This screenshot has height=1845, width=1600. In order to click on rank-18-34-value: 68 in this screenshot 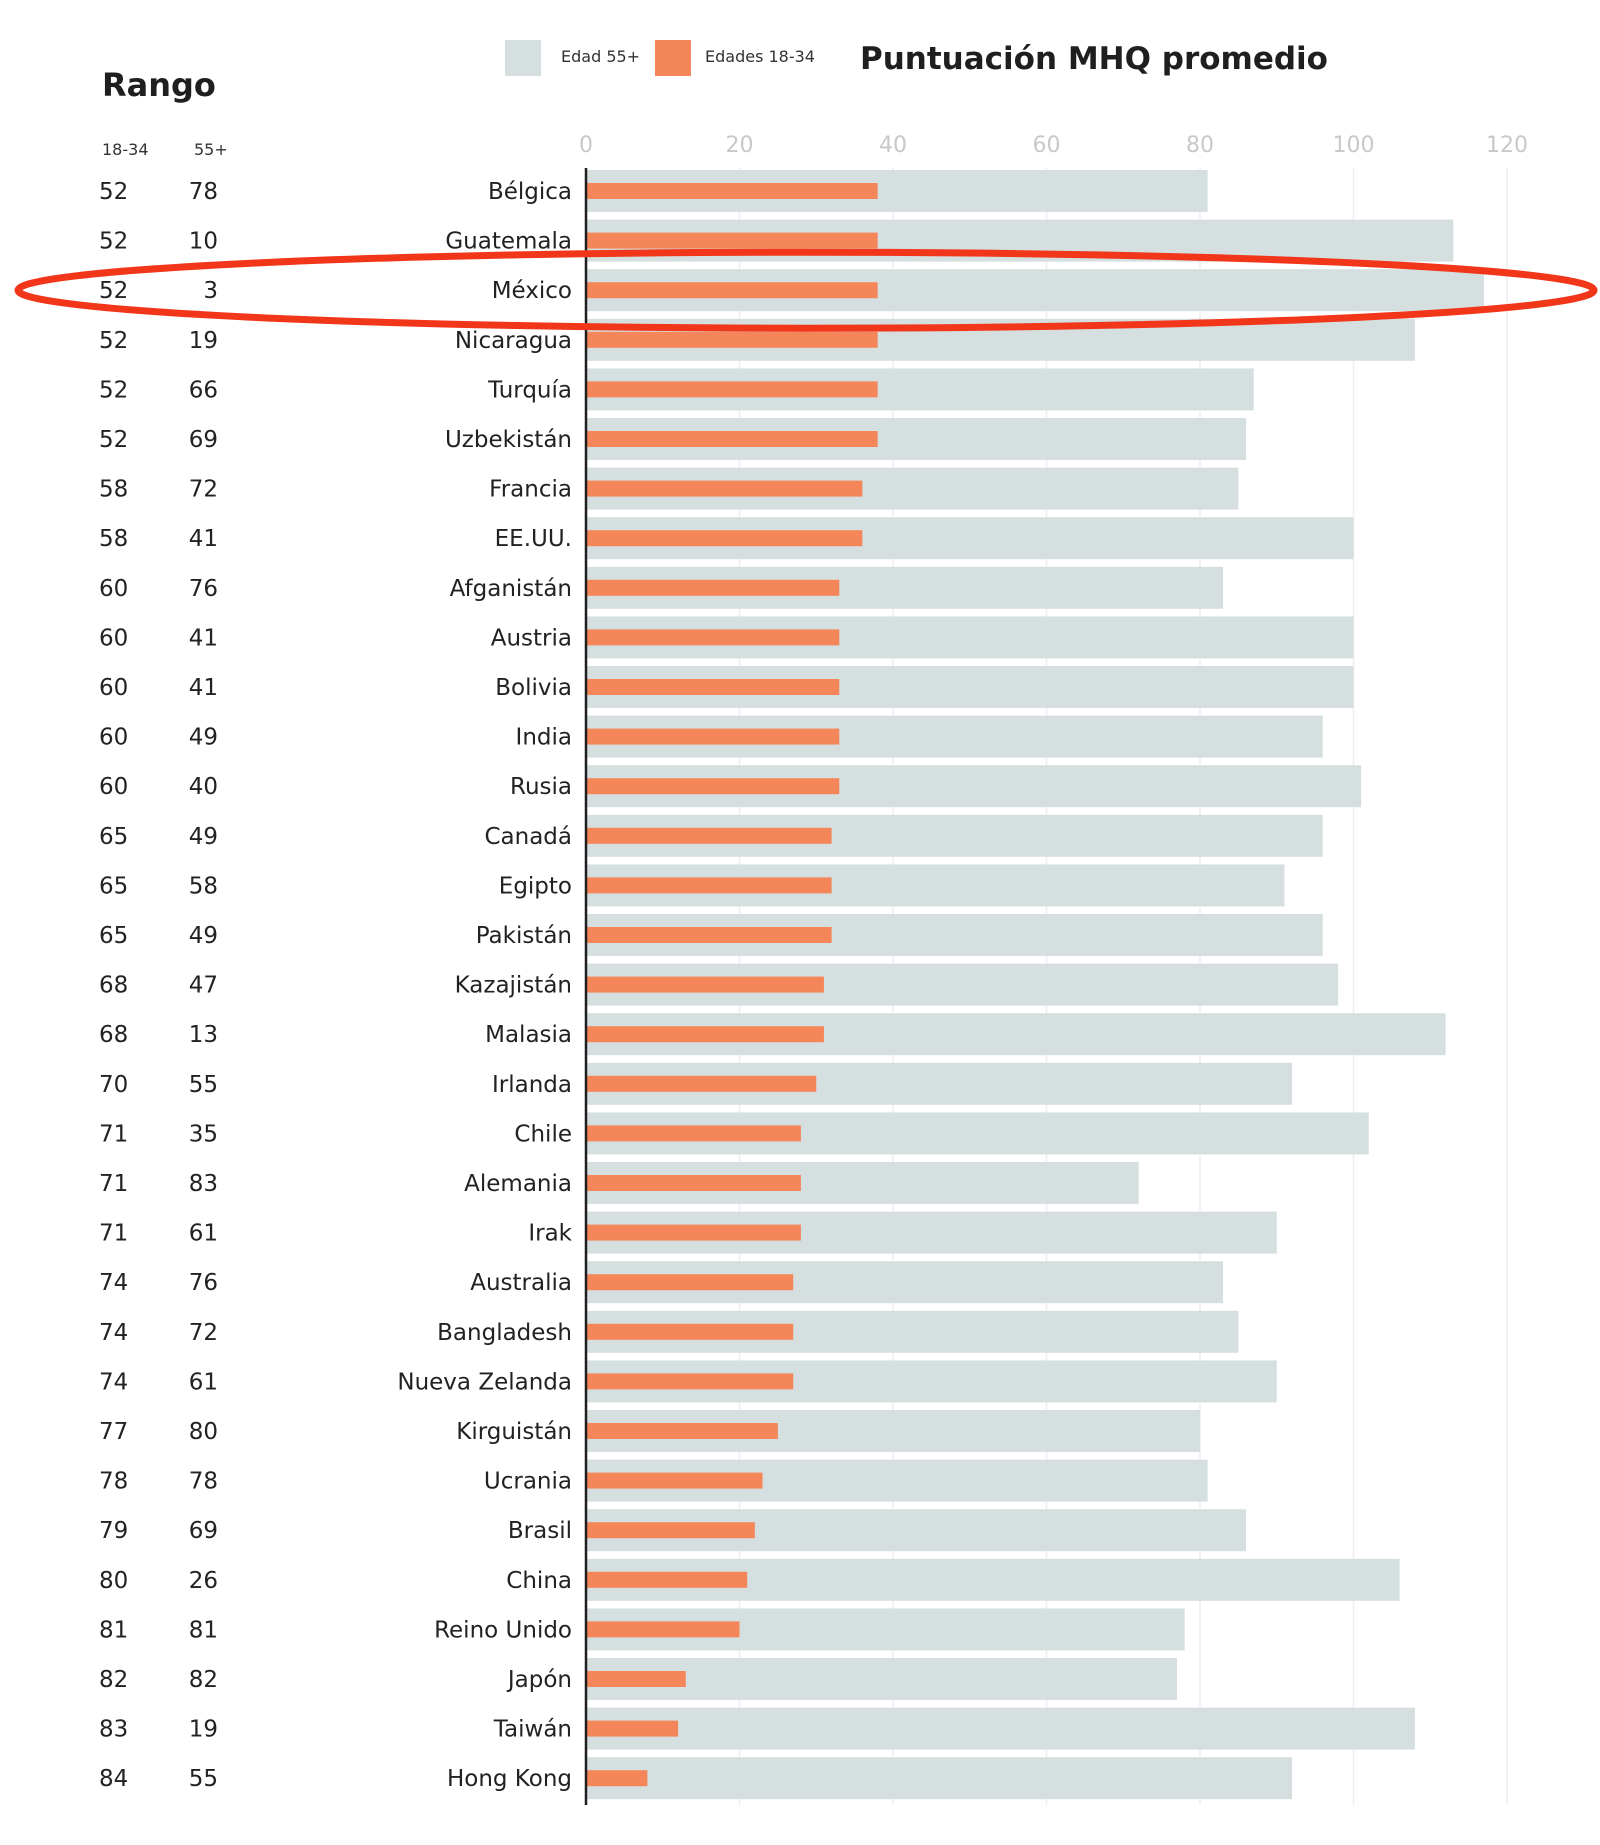, I will do `click(113, 1035)`.